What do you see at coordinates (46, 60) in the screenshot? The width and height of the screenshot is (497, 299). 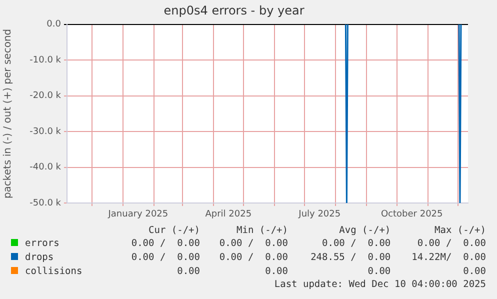 I see `y-tick-label: -10.0 k` at bounding box center [46, 60].